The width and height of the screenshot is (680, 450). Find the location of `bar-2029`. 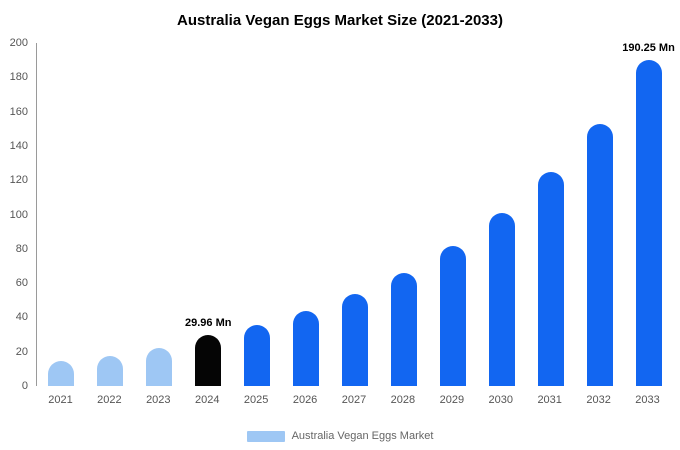

bar-2029 is located at coordinates (452, 316).